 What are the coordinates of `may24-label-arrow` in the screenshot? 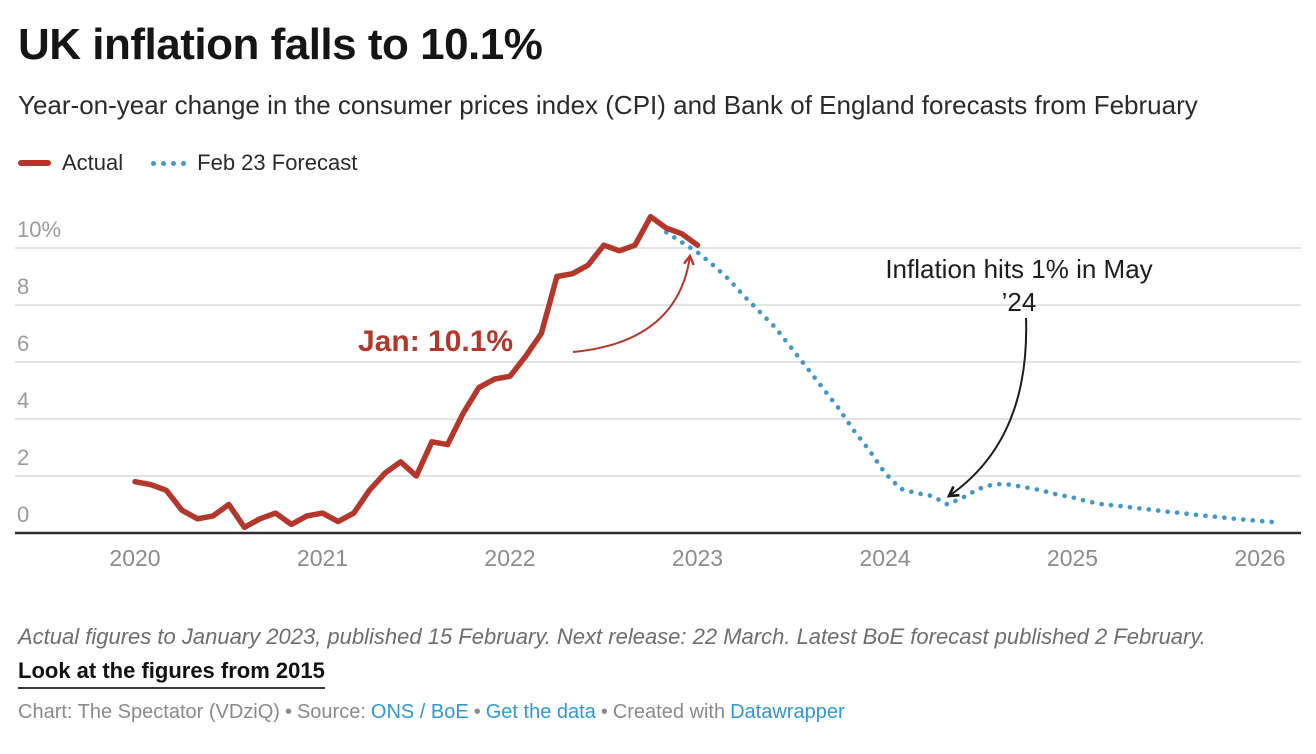 It's located at (987, 407).